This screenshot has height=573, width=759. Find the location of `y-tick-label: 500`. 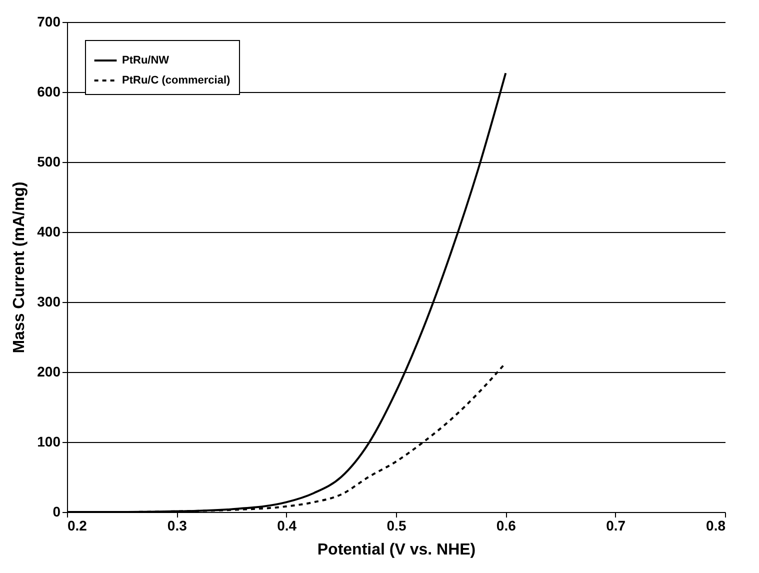

y-tick-label: 500 is located at coordinates (49, 162).